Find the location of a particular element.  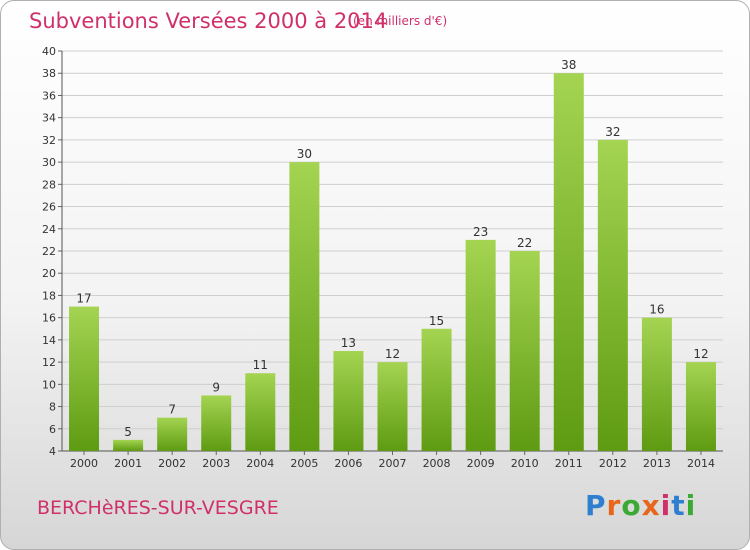

x-tick-label: 2004 is located at coordinates (260, 463).